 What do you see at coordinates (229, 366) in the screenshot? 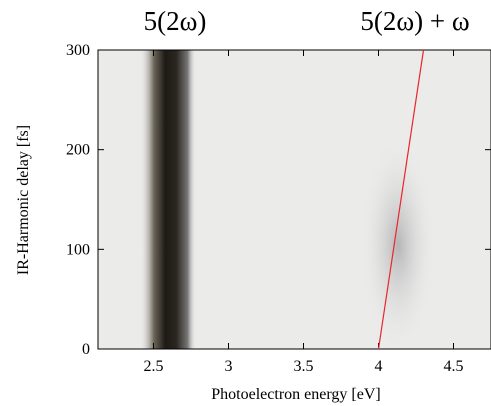
I see `x-tick-label: 3` at bounding box center [229, 366].